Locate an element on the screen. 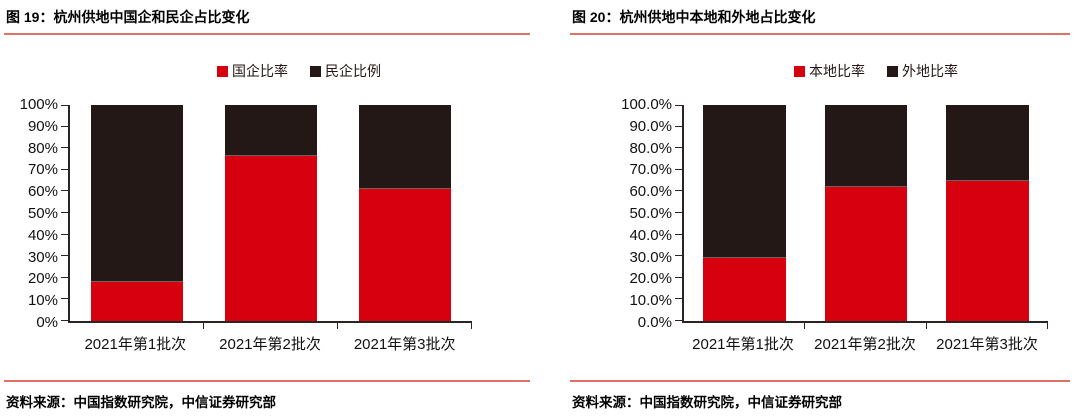  y-tick-label: 50% is located at coordinates (42, 213).